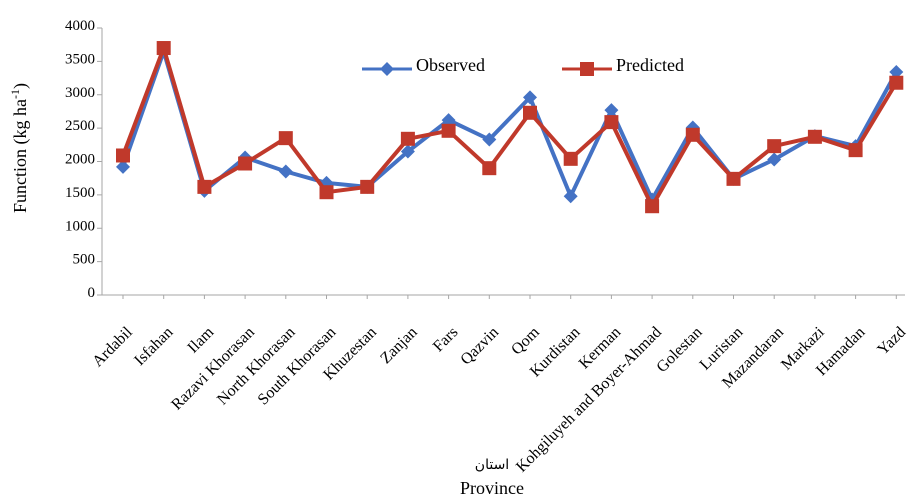 This screenshot has height=501, width=912. I want to click on x-tick-label-golestan: Golestan, so click(679, 350).